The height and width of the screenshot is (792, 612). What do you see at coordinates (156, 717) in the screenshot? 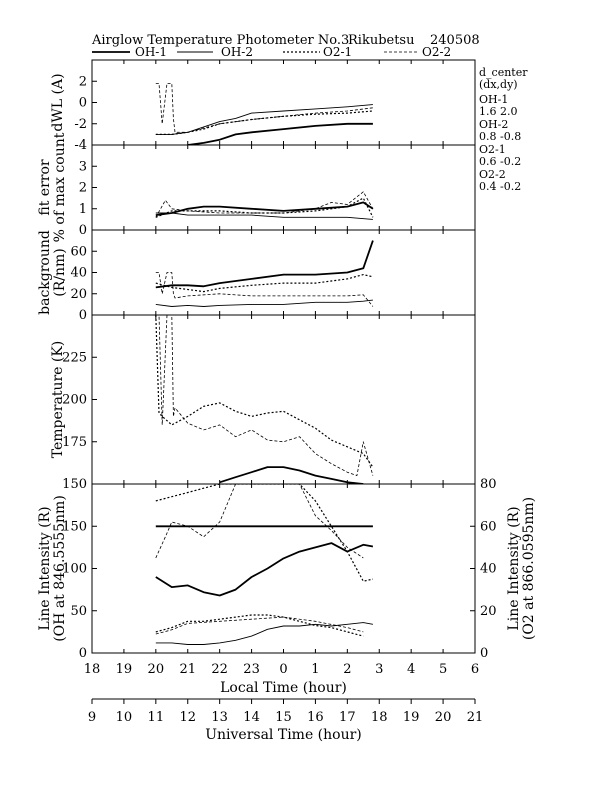
I see `universal-time-tick-label: 11` at bounding box center [156, 717].